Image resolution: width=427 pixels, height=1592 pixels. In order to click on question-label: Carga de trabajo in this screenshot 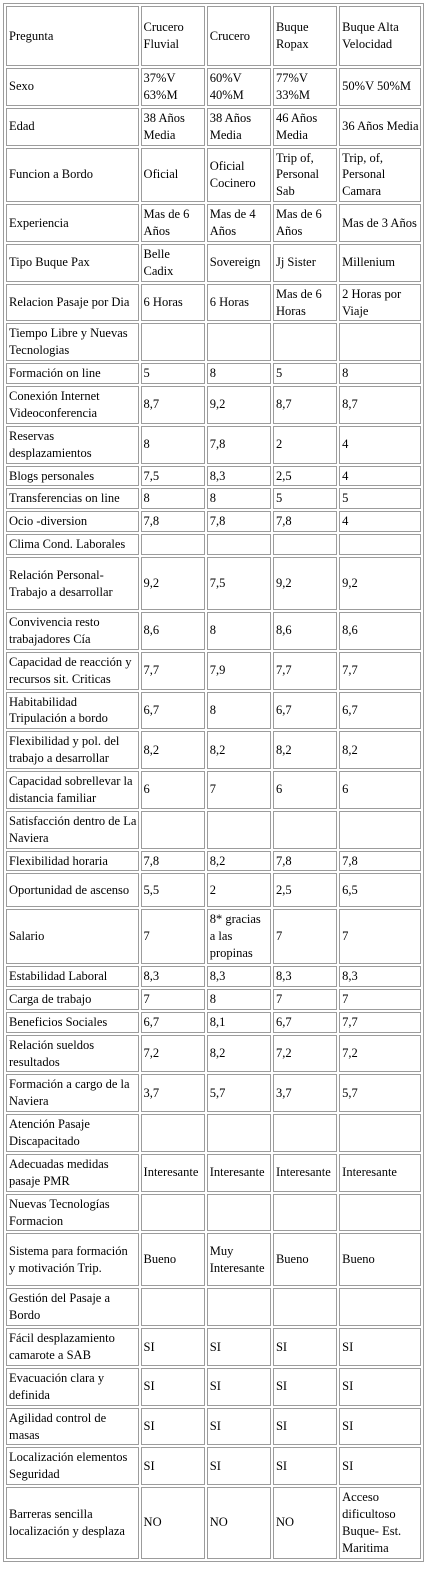, I will do `click(50, 998)`.